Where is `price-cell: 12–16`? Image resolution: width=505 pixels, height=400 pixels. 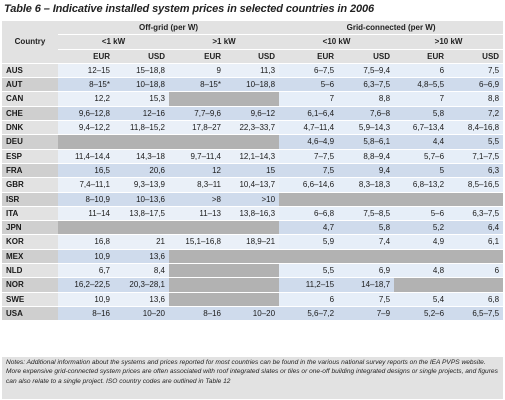
price-cell: 12–16 is located at coordinates (141, 113).